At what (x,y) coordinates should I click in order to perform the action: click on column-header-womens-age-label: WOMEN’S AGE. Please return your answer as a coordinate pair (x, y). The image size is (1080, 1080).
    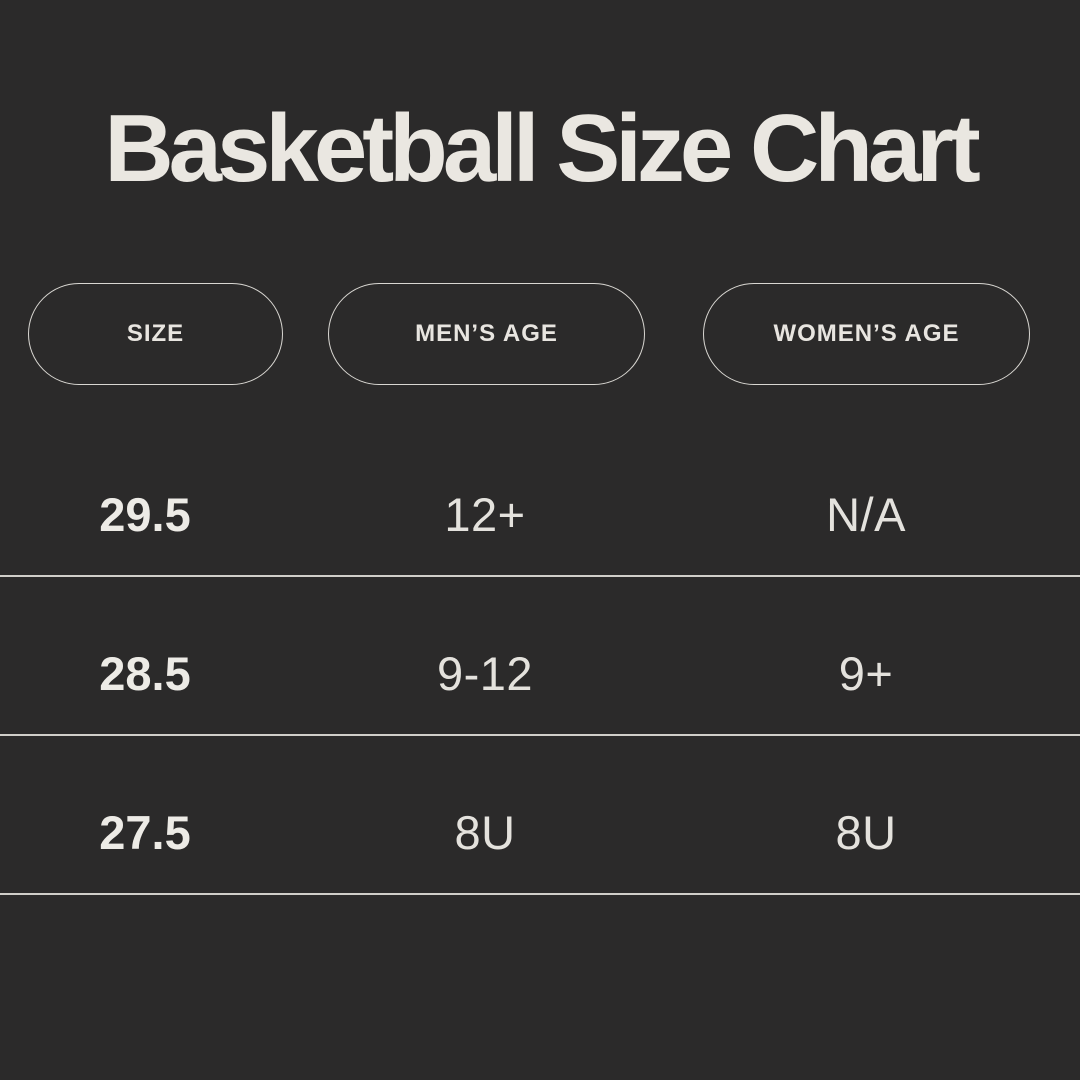
    Looking at the image, I should click on (866, 333).